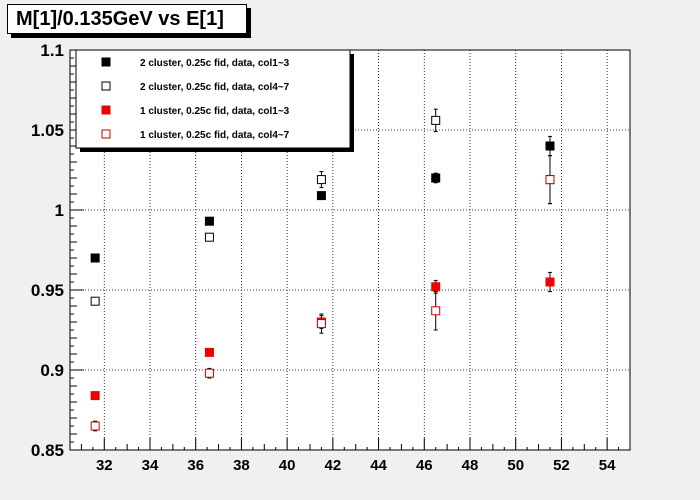  Describe the element at coordinates (215, 135) in the screenshot. I see `legend-label: 1 cluster, 0.25c fid, data, col4~7` at that location.